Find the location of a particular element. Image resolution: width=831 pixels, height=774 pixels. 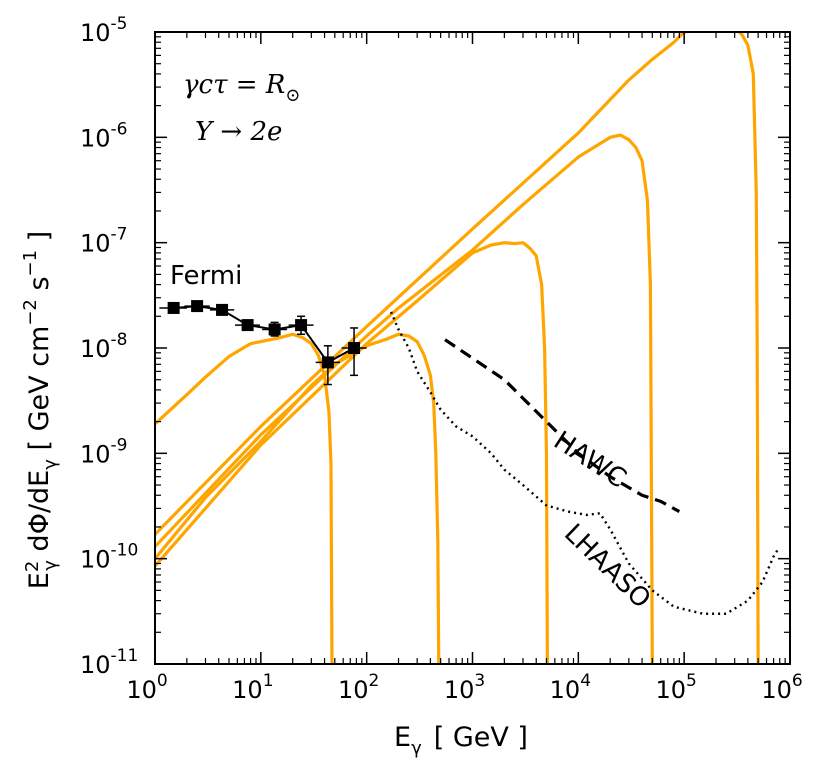

fermi-data-layer is located at coordinates (263, 343).